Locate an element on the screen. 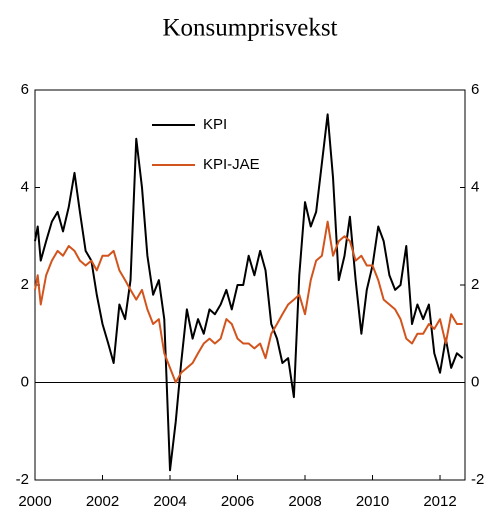 This screenshot has height=531, width=500. y2-tick-label: 6 is located at coordinates (475, 89).